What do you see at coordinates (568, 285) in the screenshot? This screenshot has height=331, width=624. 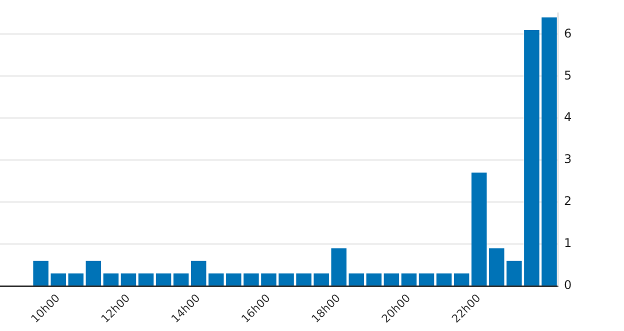 I see `y-tick-label: 0` at bounding box center [568, 285].